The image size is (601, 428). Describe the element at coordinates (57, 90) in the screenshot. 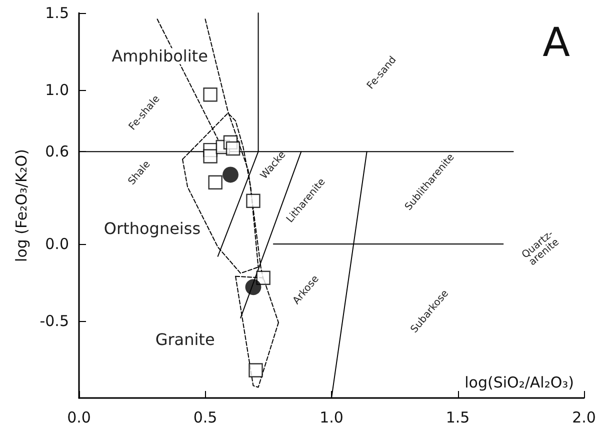

I see `y-tick-label: 1.0` at that location.